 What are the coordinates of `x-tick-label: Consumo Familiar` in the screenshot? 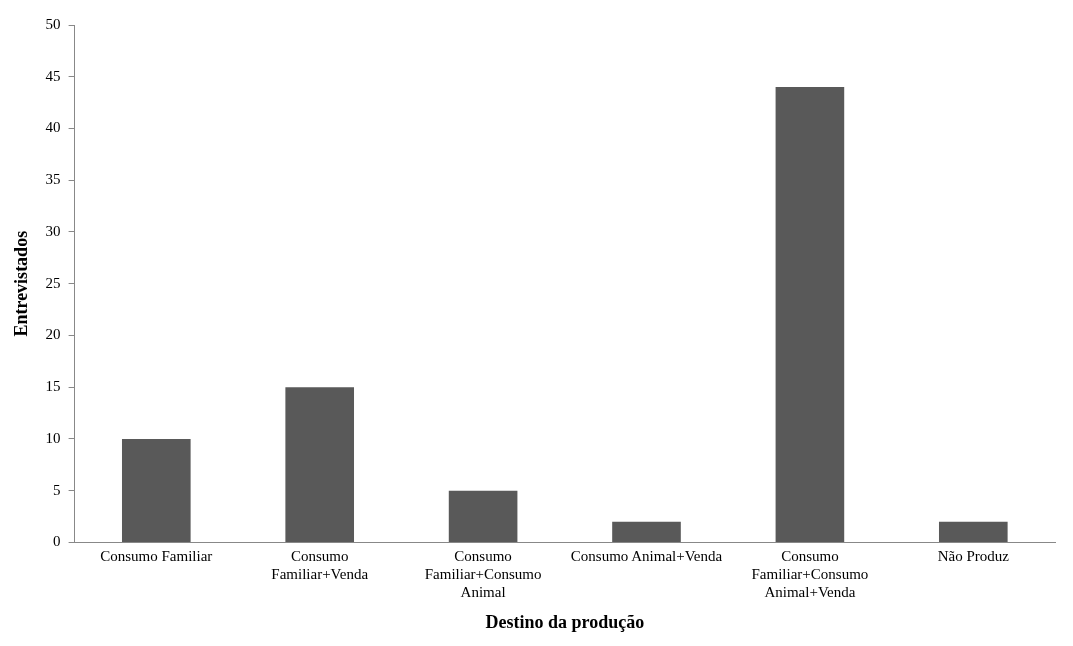 It's located at (156, 556).